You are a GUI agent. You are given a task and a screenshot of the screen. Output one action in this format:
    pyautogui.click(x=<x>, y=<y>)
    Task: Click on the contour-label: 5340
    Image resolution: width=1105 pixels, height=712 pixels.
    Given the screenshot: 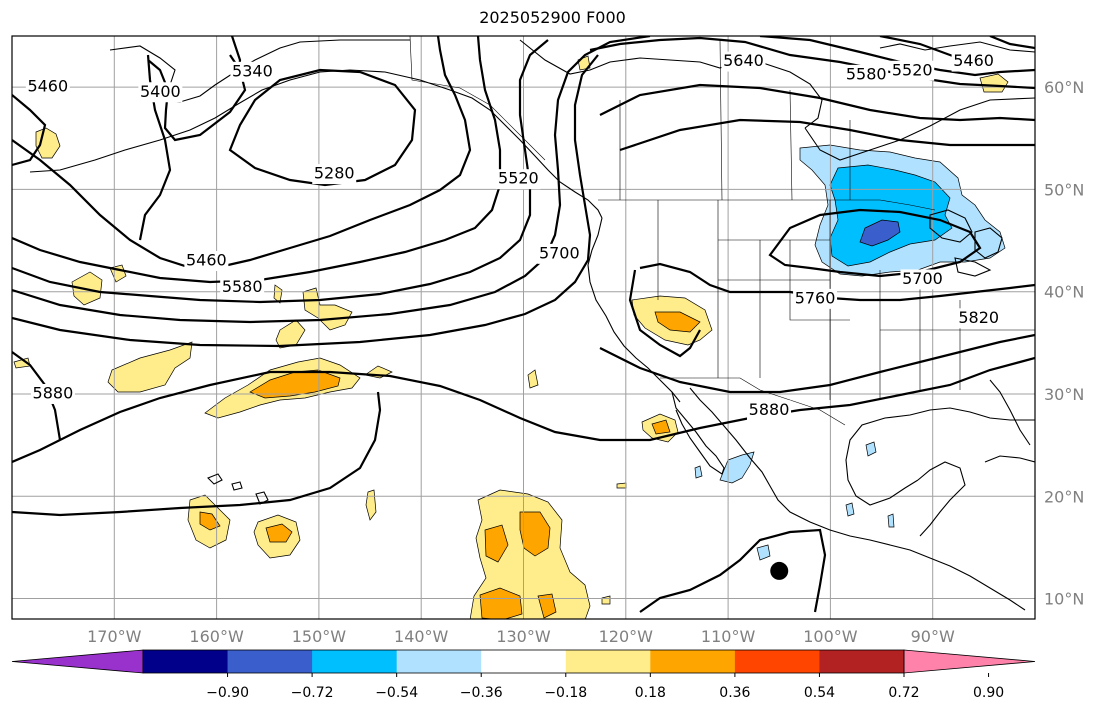 What is the action you would take?
    pyautogui.click(x=252, y=70)
    